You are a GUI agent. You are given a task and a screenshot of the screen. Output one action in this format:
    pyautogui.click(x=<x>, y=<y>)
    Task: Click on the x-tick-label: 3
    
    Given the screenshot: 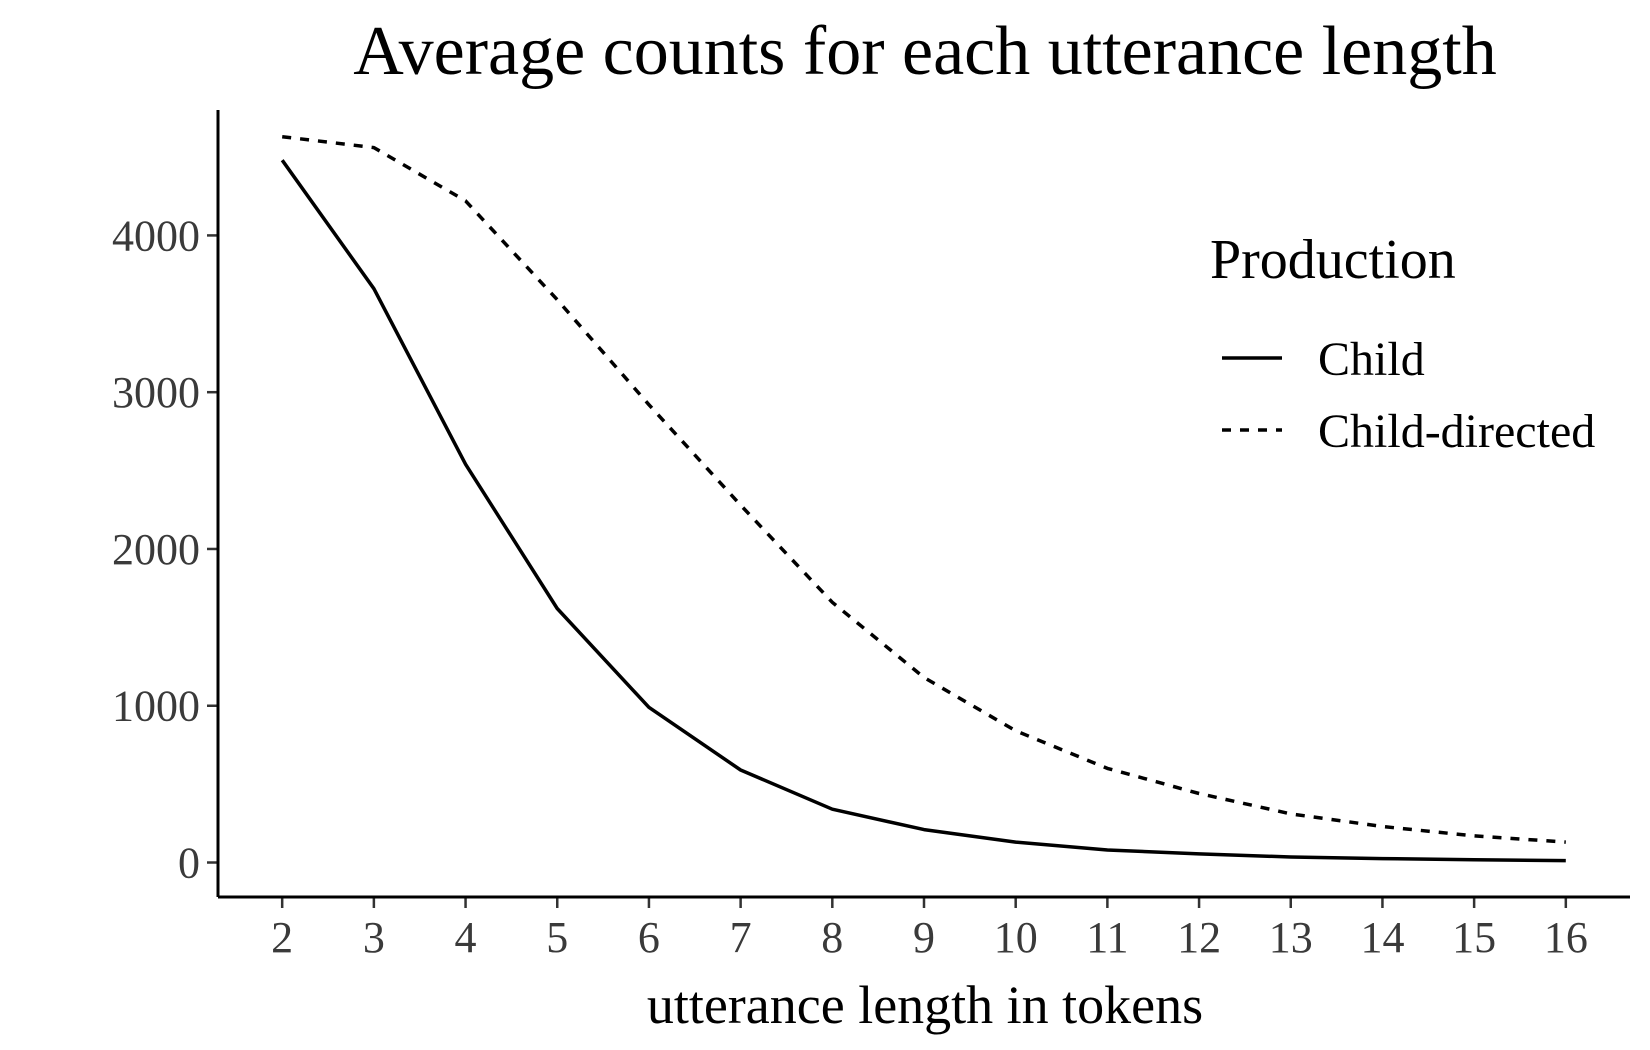 What is the action you would take?
    pyautogui.click(x=374, y=937)
    